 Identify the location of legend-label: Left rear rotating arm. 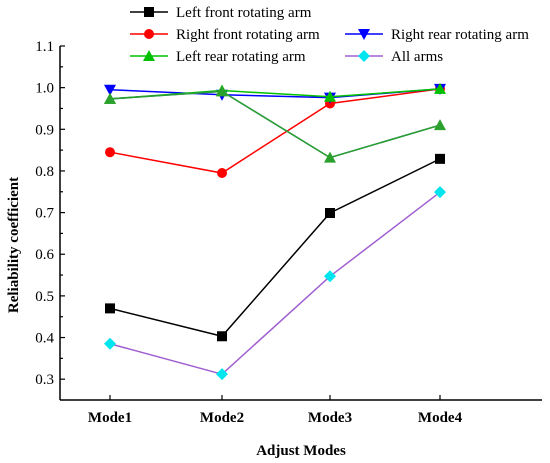
(241, 57).